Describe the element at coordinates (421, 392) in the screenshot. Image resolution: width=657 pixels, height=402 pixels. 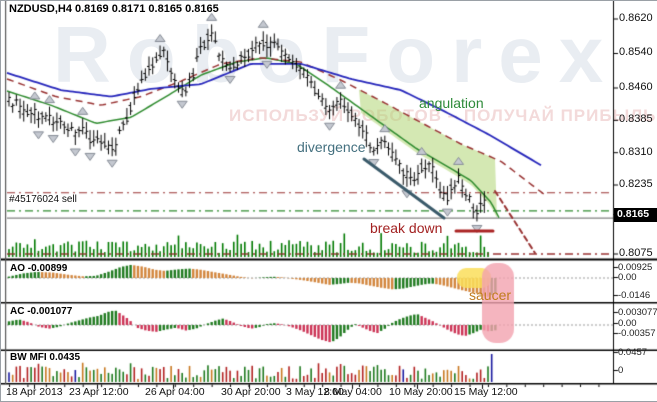
I see `time-label-6: 10 May 20:00` at that location.